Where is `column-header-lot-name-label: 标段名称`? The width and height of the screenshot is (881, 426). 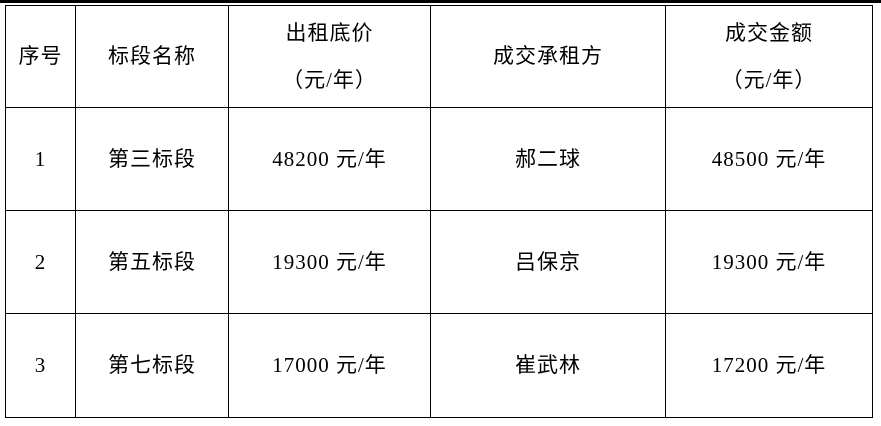 column-header-lot-name-label: 标段名称 is located at coordinates (152, 56).